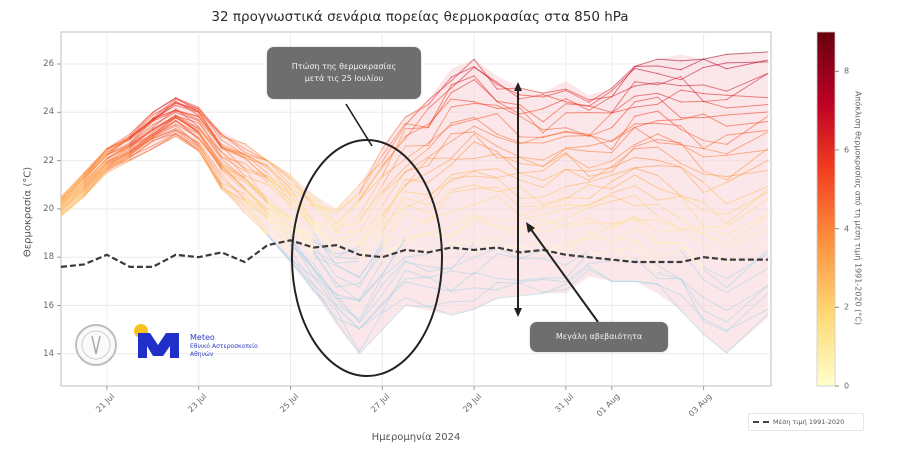  I want to click on colorbar-ticks, so click(837, 228).